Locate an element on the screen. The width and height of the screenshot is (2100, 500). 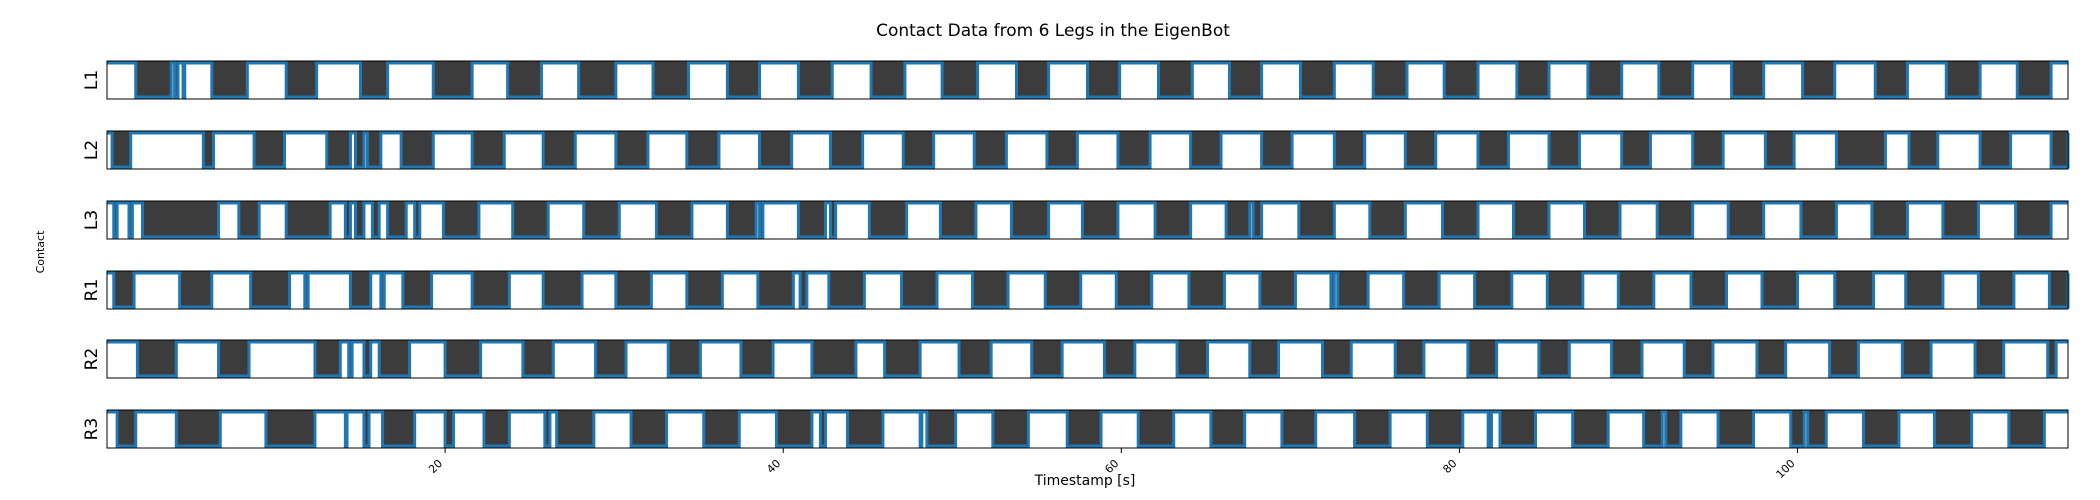
panel-l2: L2 is located at coordinates (1076, 150).